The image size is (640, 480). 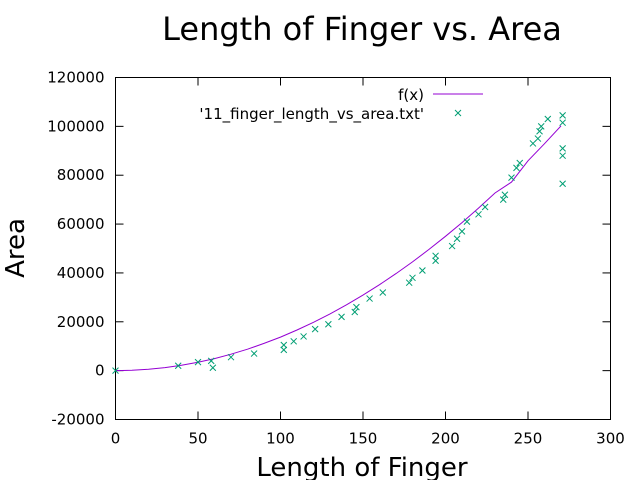 What do you see at coordinates (16, 248) in the screenshot?
I see `y-axis-label: Area` at bounding box center [16, 248].